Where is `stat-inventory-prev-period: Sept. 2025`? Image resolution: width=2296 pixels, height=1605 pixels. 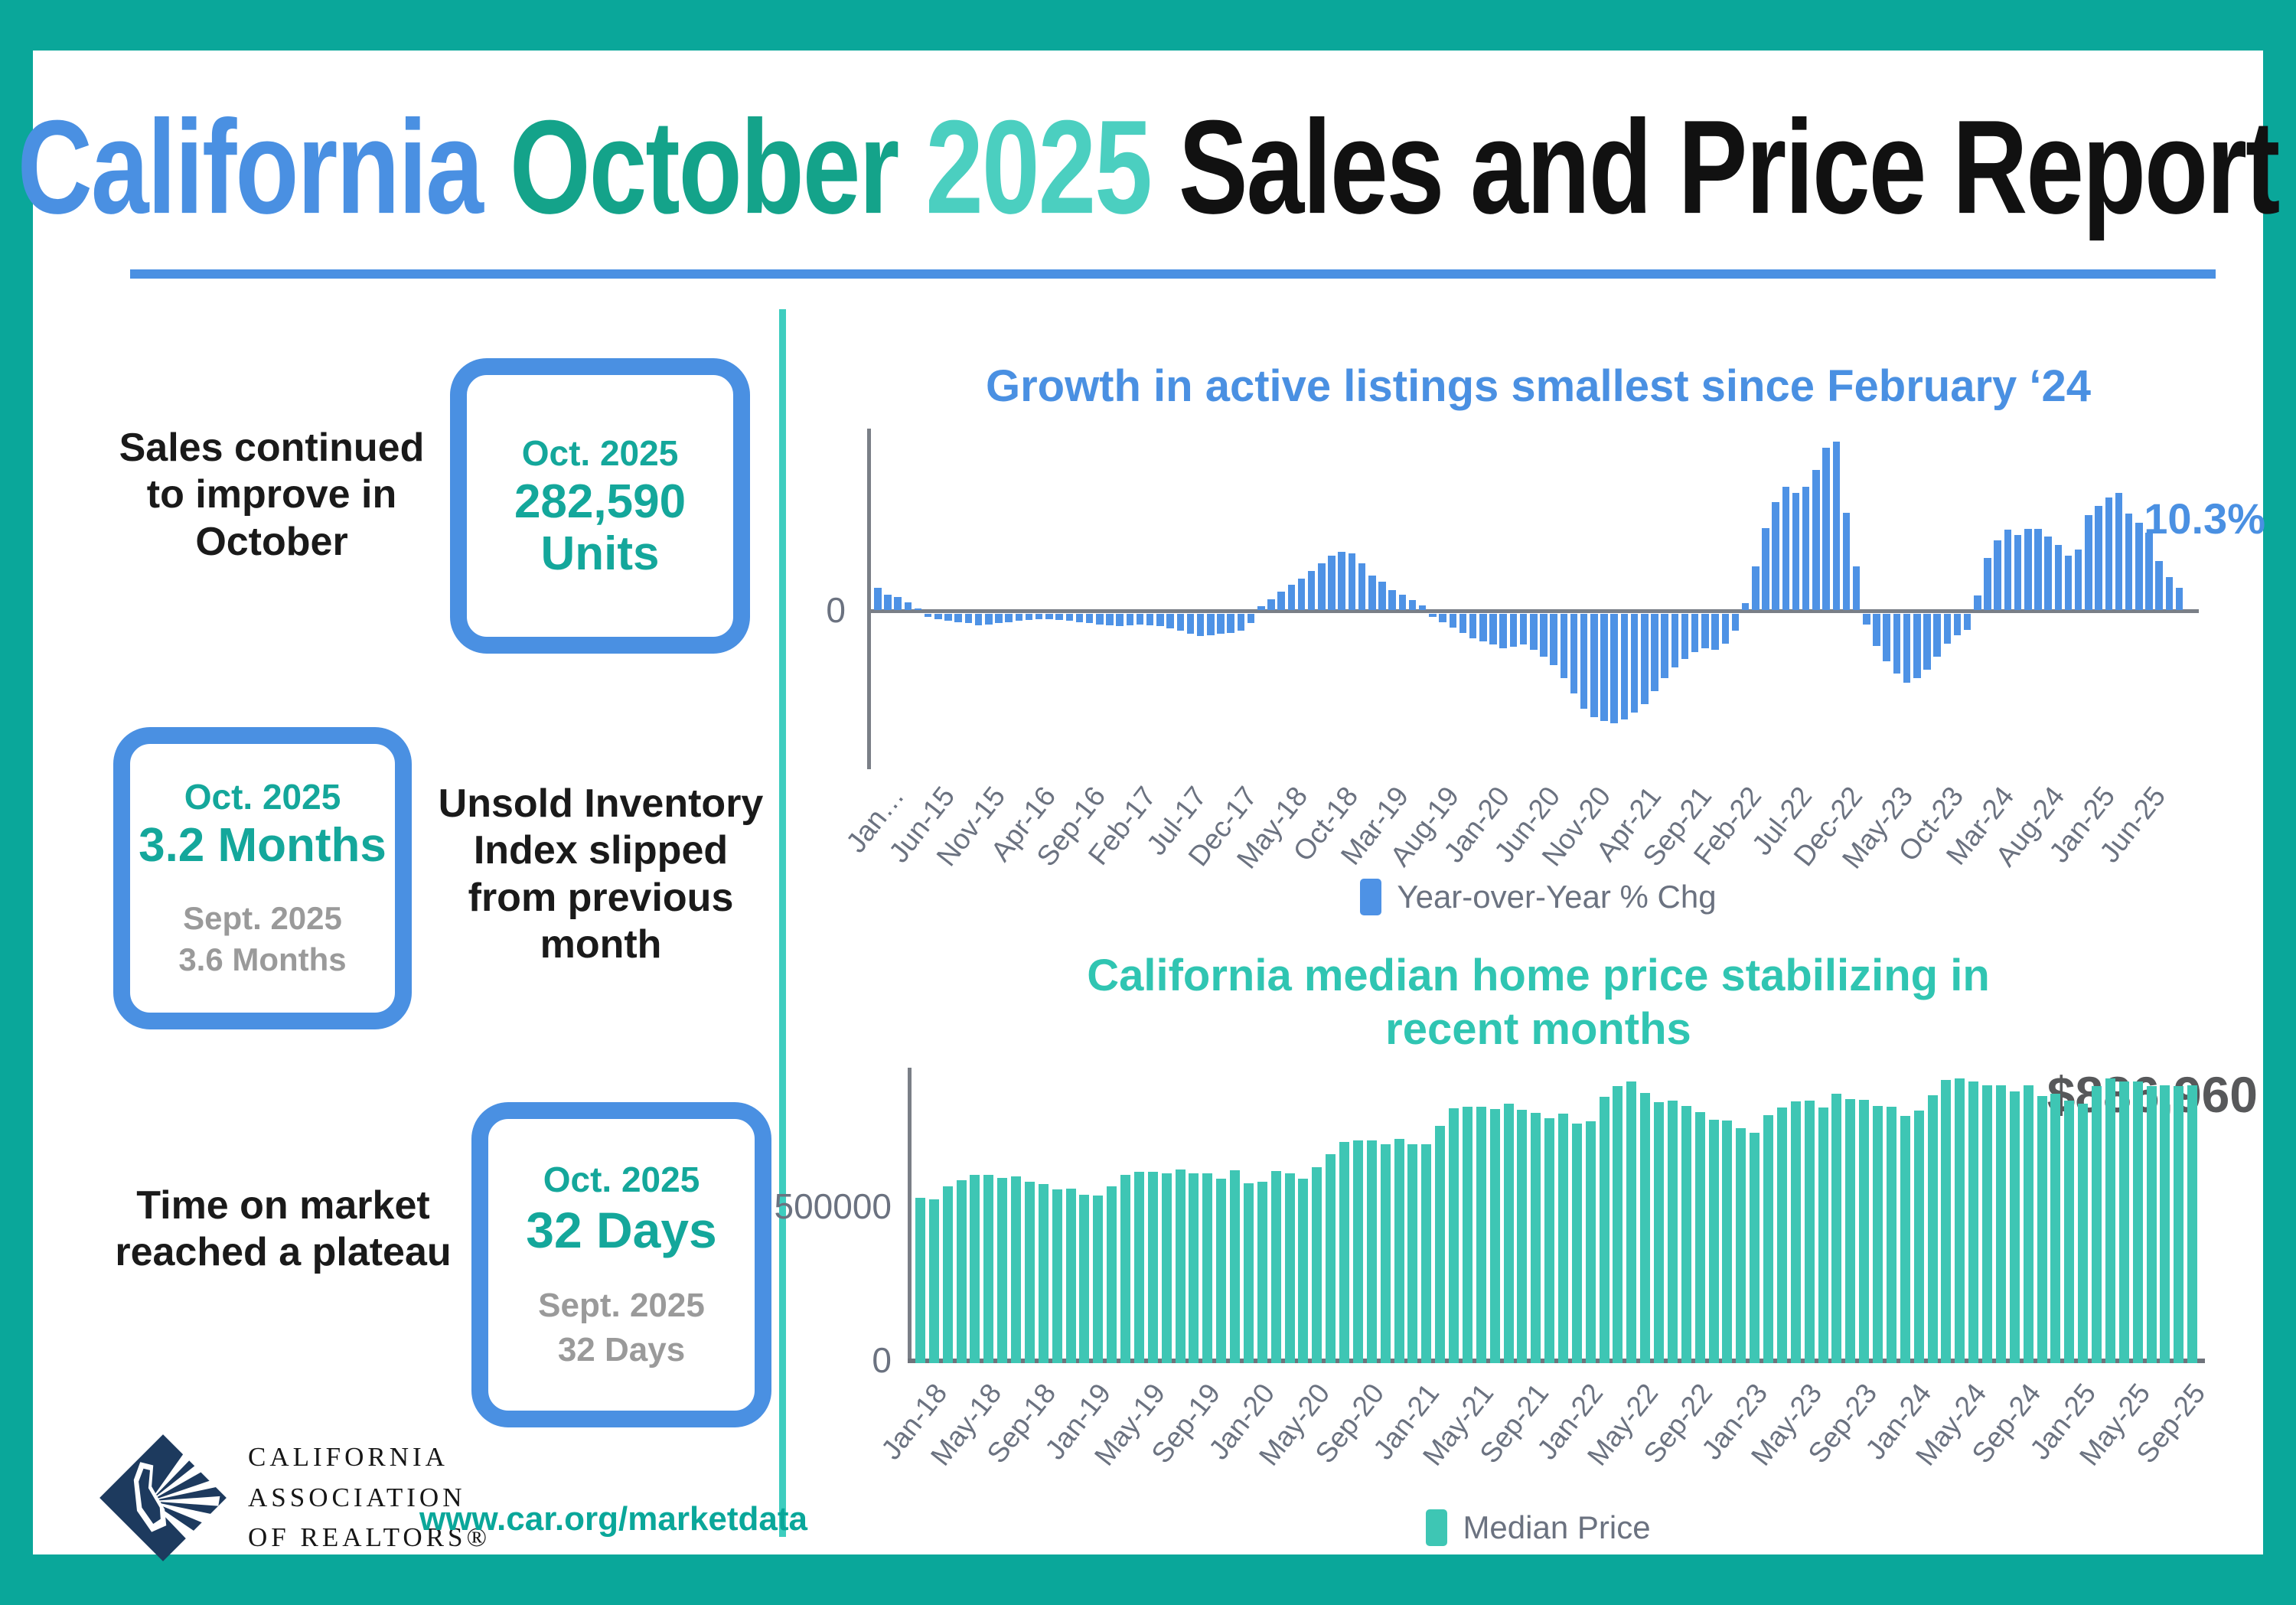 stat-inventory-prev-period: Sept. 2025 is located at coordinates (262, 917).